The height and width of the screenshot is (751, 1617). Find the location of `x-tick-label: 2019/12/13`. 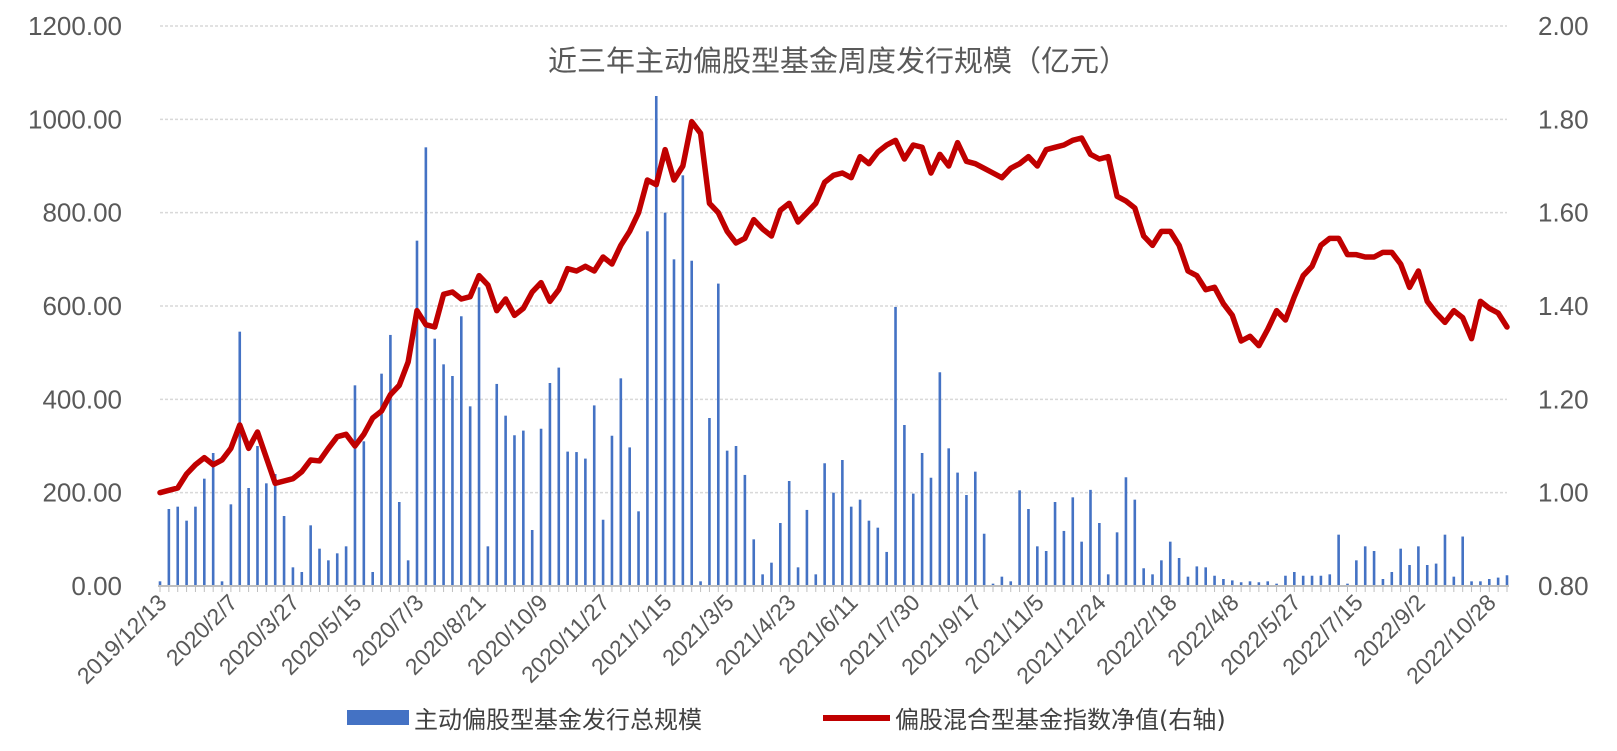

x-tick-label: 2019/12/13 is located at coordinates (122, 639).